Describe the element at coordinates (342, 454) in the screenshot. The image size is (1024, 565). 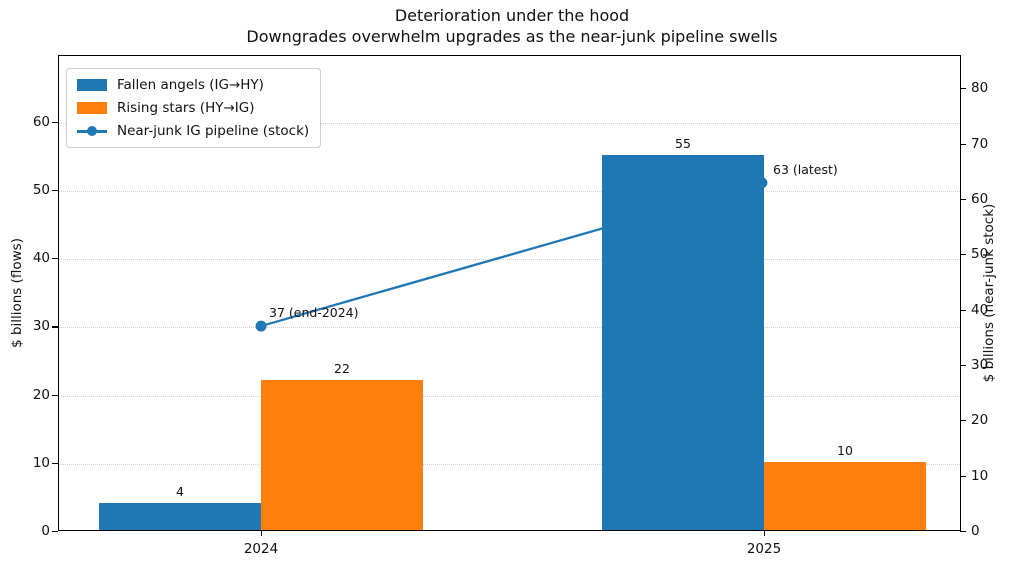
I see `bar-rising_stars-2024` at that location.